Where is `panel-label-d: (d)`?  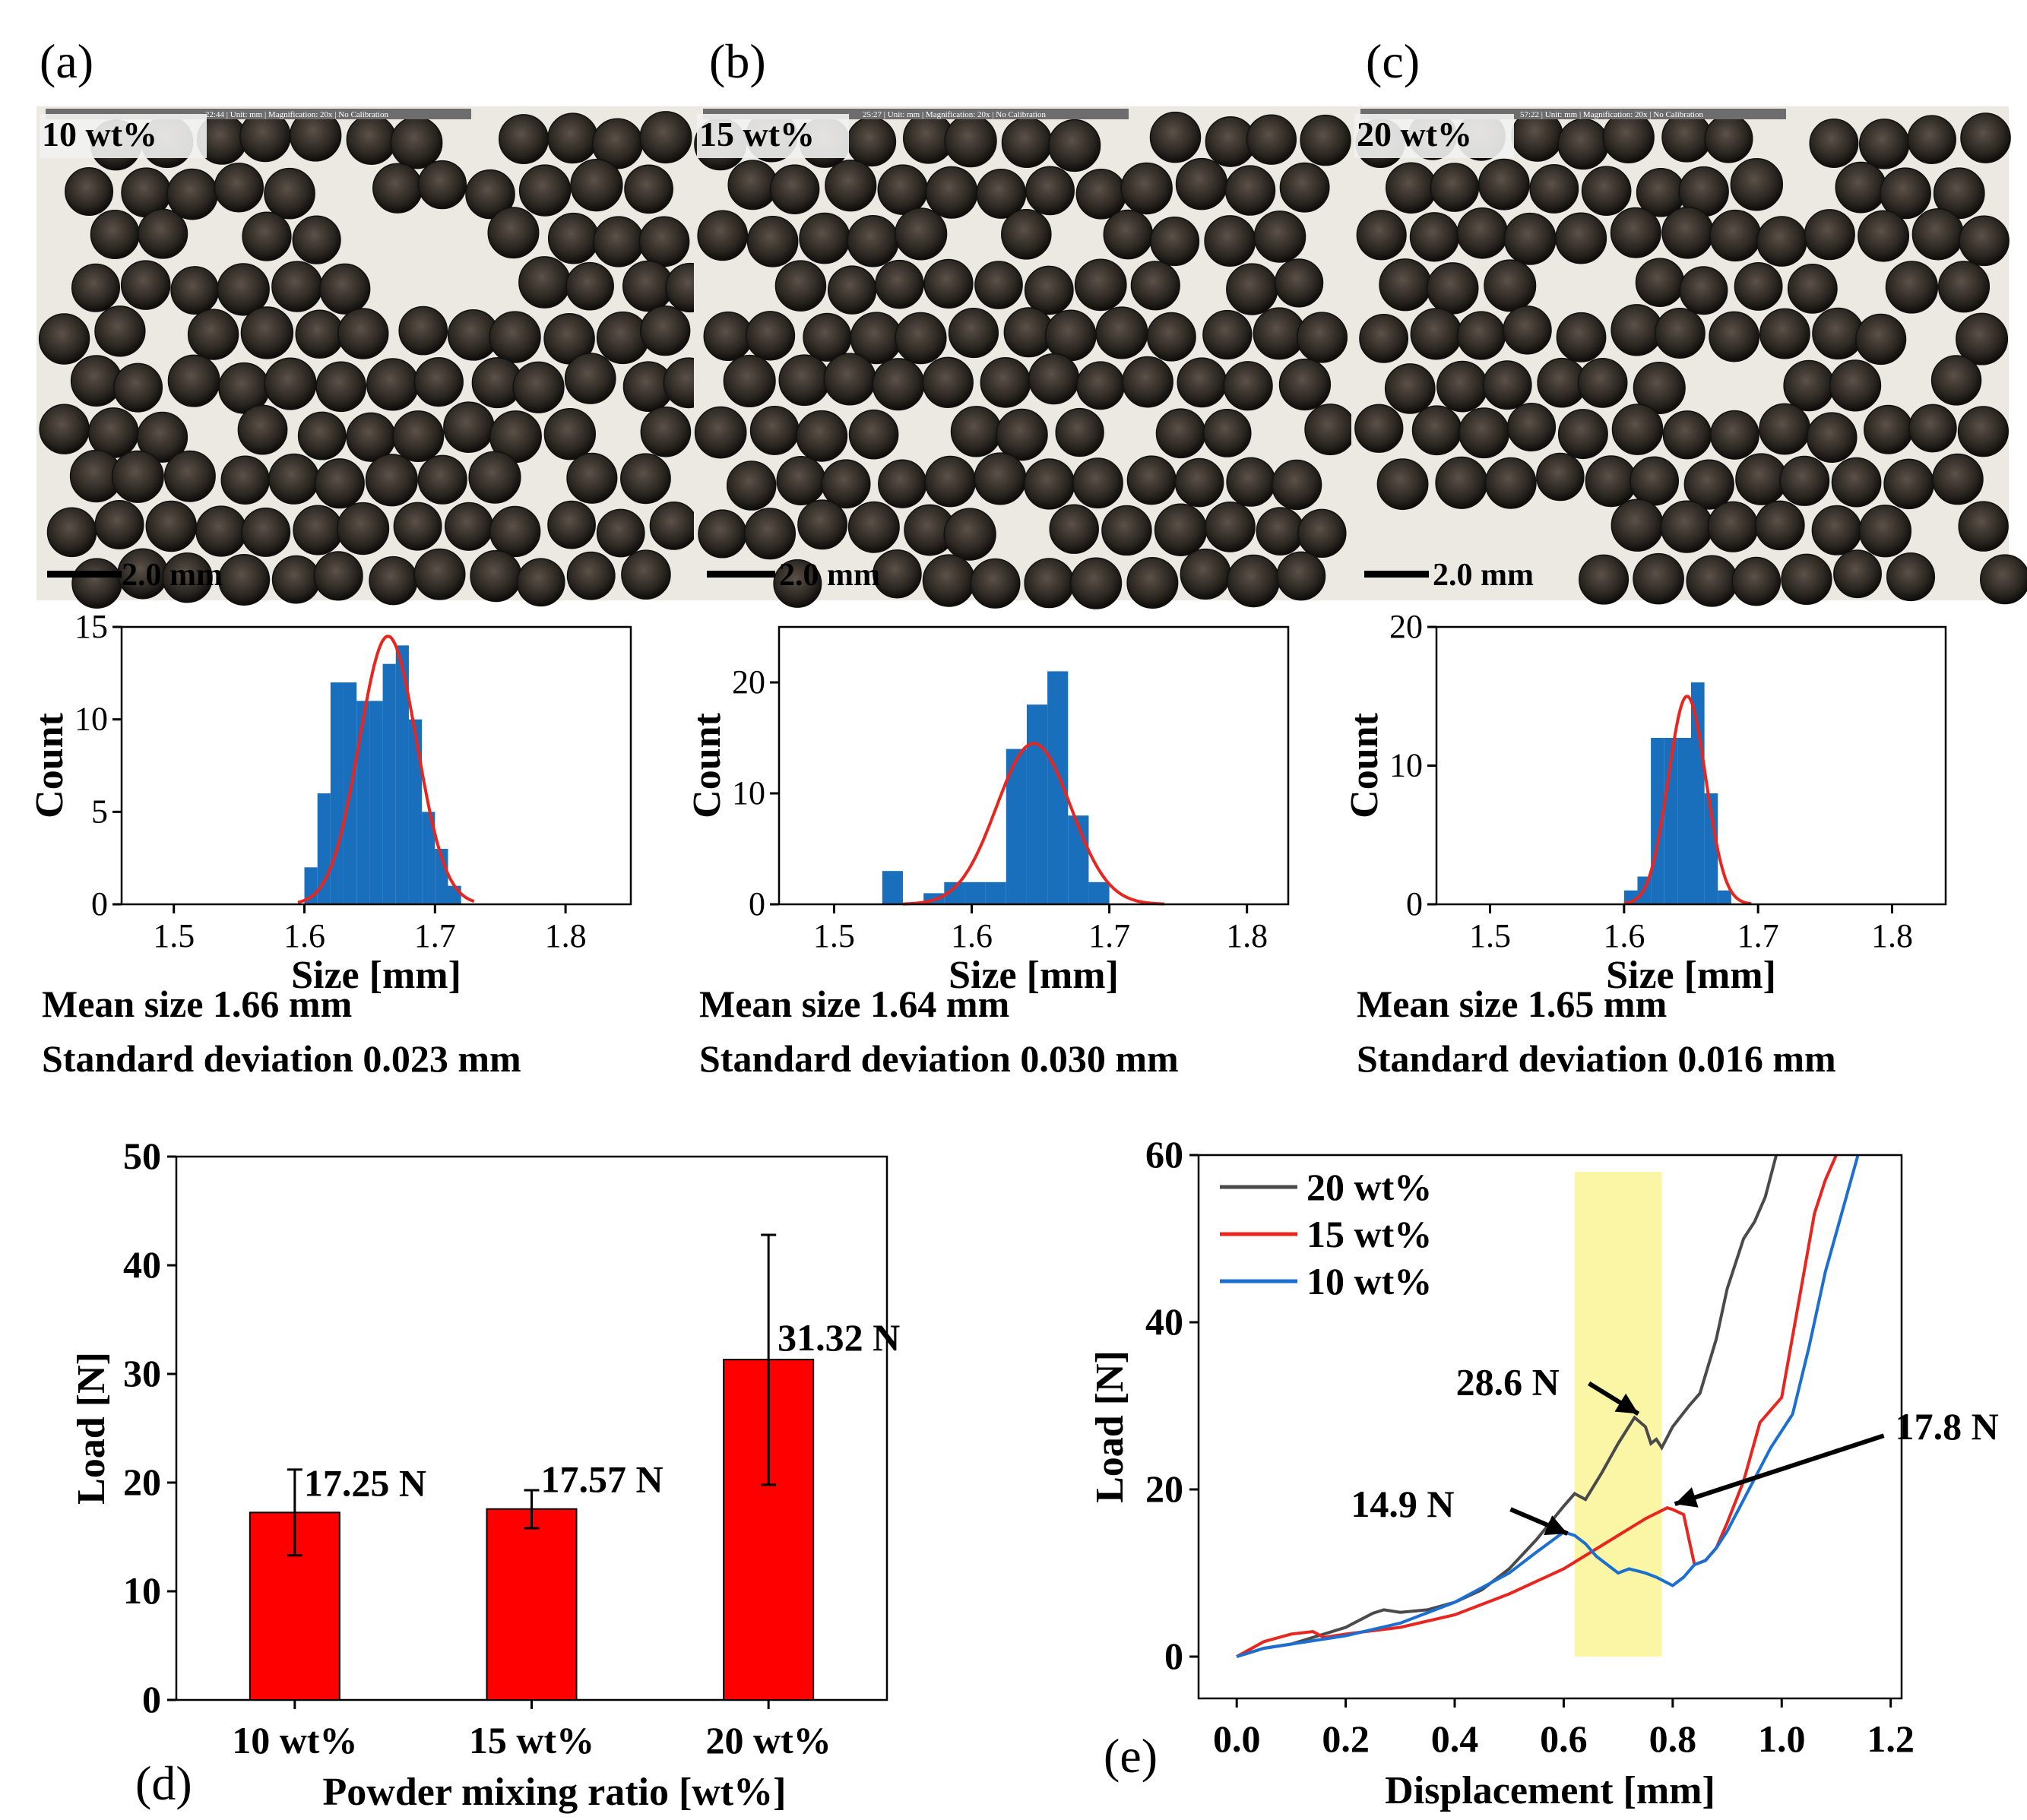
panel-label-d: (d) is located at coordinates (164, 1783).